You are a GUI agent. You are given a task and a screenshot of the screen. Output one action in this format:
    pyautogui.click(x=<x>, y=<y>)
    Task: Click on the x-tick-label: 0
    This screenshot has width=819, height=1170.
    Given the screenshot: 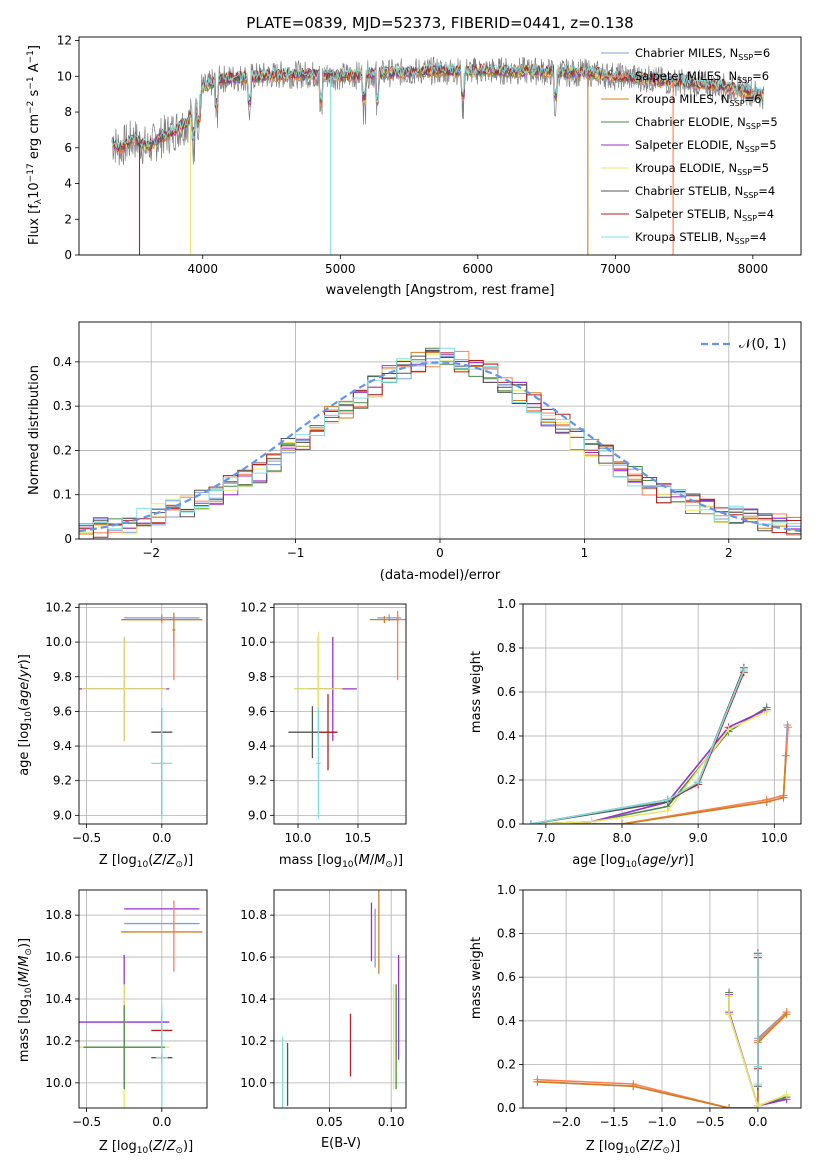 What is the action you would take?
    pyautogui.click(x=440, y=553)
    